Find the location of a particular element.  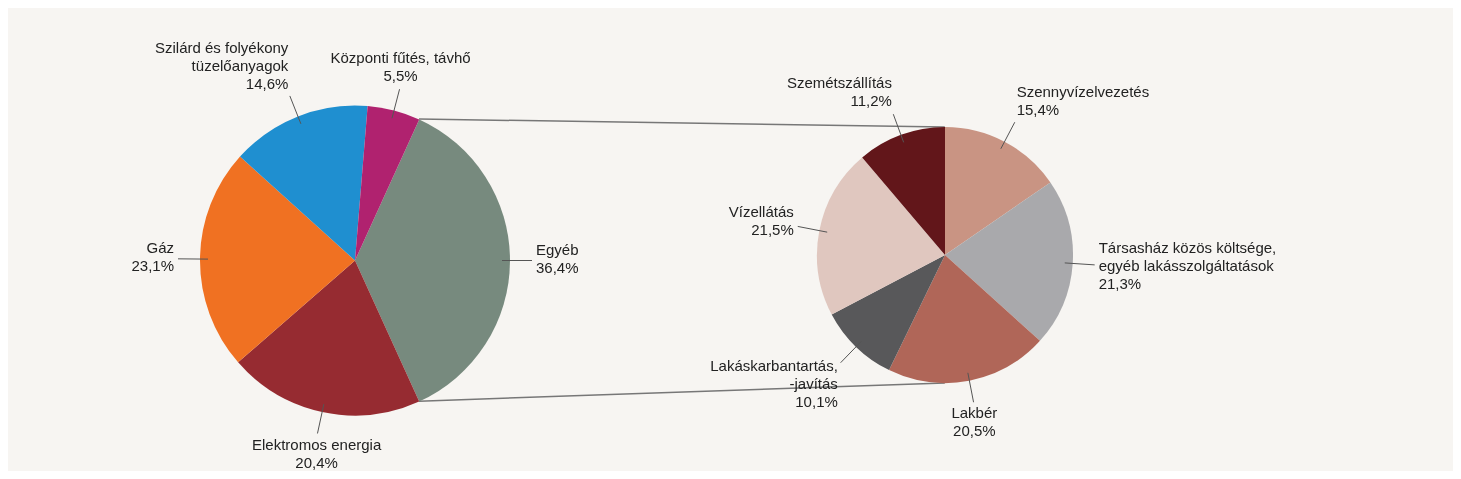

data-label: 10,1% is located at coordinates (816, 401).